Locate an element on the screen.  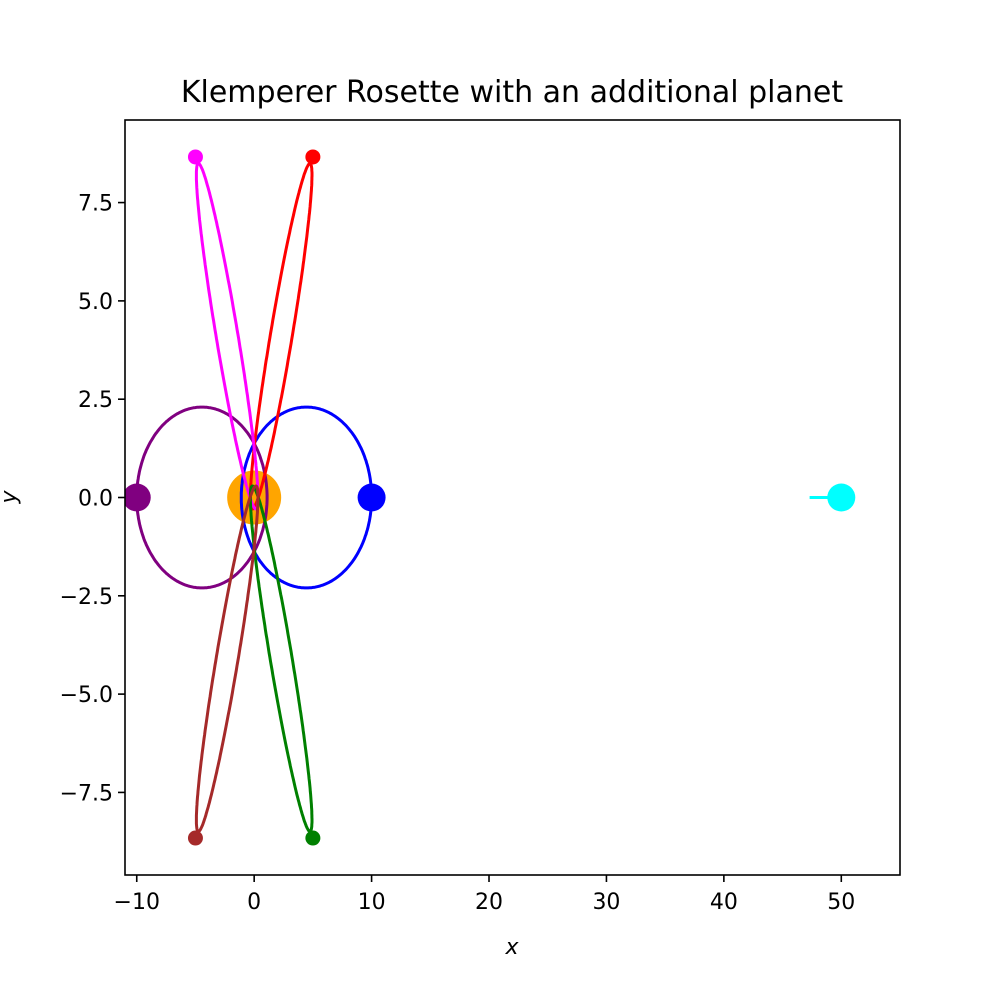
x-tick-label: 50 is located at coordinates (841, 902).